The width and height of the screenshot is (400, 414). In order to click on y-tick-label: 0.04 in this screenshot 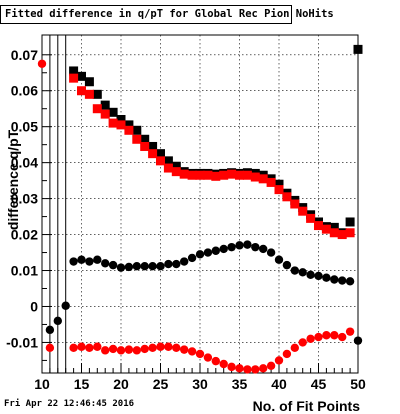, I will do `click(24, 163)`.